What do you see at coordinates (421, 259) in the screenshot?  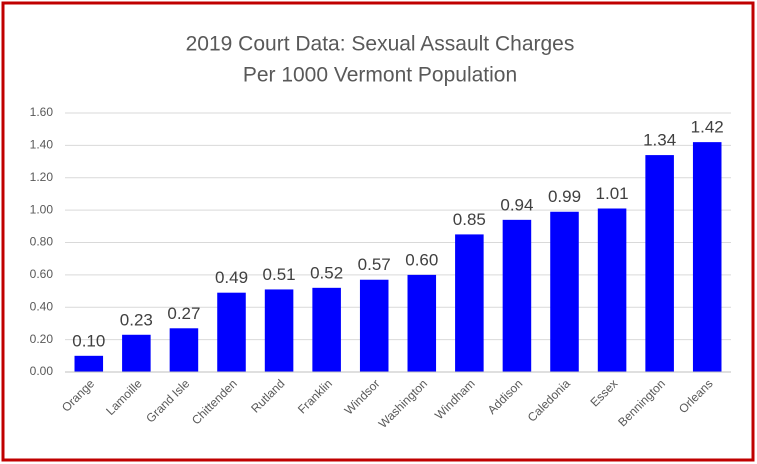 I see `data-label: 0.60` at bounding box center [421, 259].